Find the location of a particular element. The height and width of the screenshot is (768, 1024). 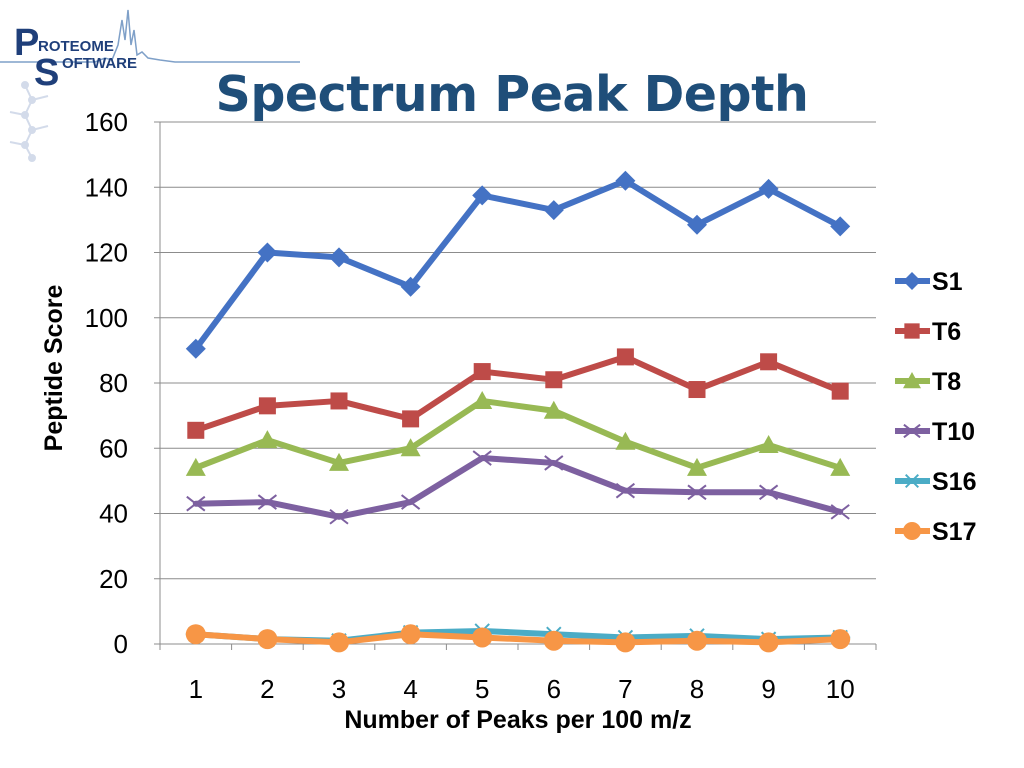

y-tick-labels: 0 20 40 60 80 100 120 140 160 is located at coordinates (106, 383).